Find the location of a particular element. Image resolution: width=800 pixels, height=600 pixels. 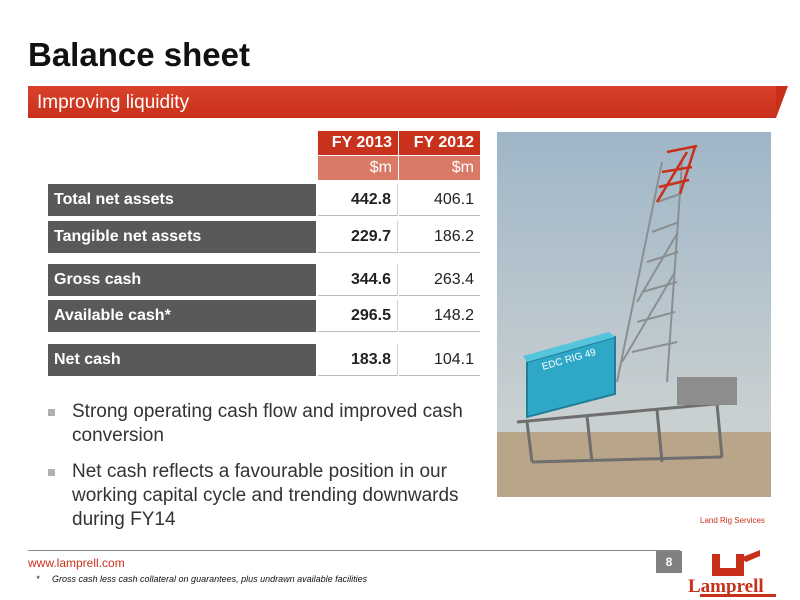

table-row: Total net assets 442.8 406.1 is located at coordinates (264, 200).